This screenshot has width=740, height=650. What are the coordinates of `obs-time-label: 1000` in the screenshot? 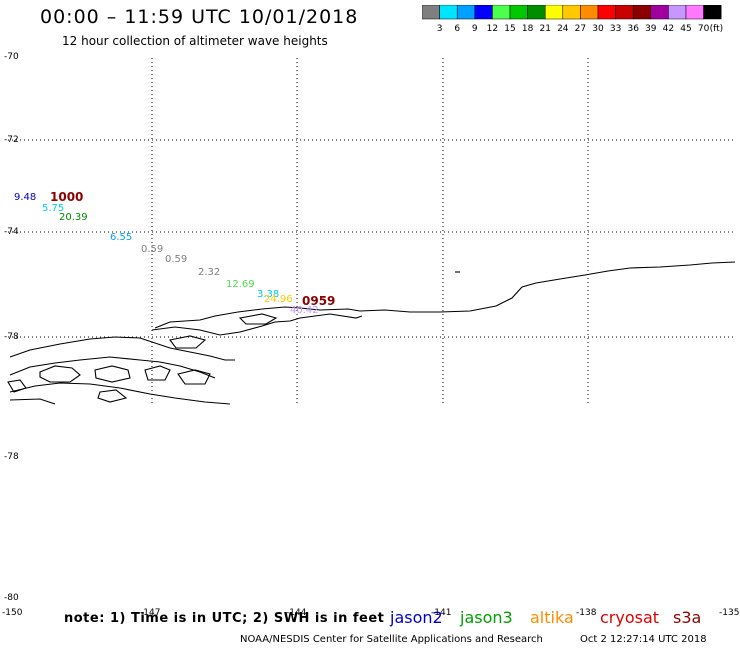 It's located at (67, 197).